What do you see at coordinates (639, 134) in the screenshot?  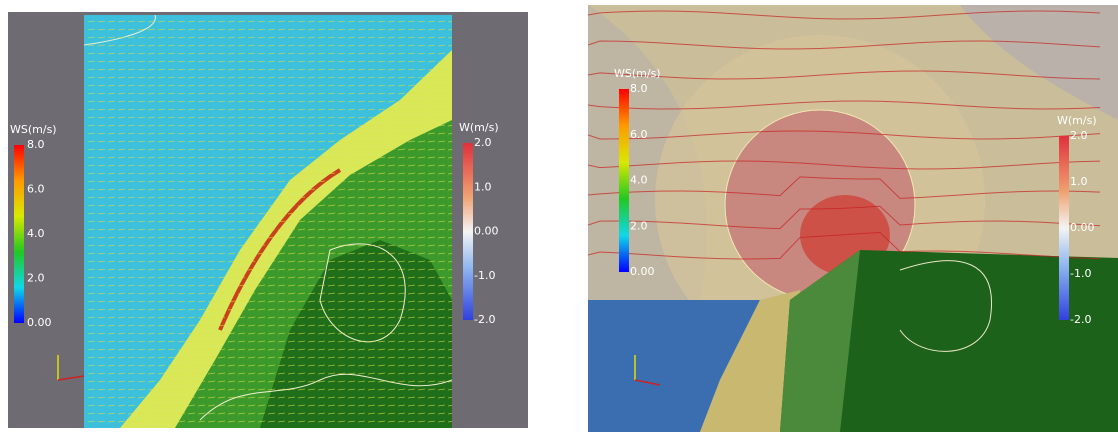 I see `colorbar-tick-label: 6.0` at bounding box center [639, 134].